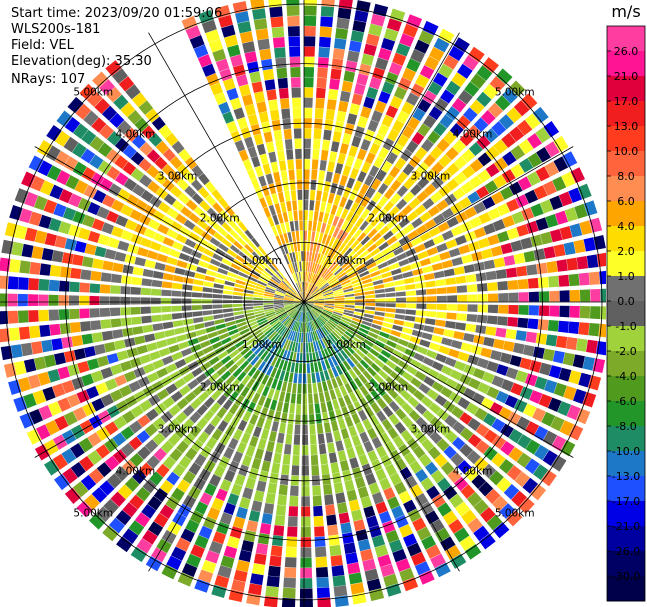 Image resolution: width=647 pixels, height=607 pixels. Describe the element at coordinates (48, 79) in the screenshot. I see `nrays: NRays: 107` at that location.